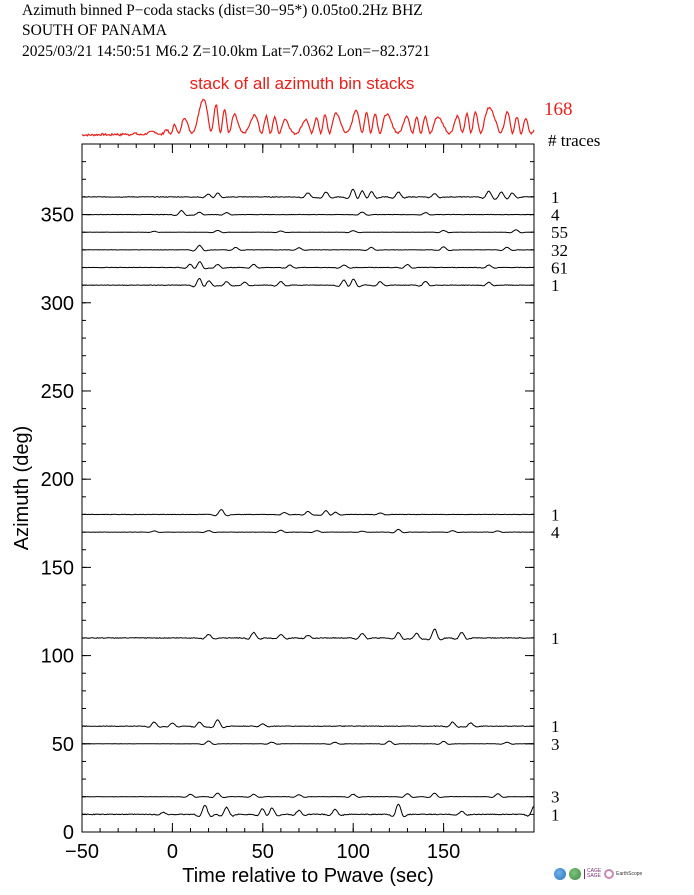 The height and width of the screenshot is (895, 694). What do you see at coordinates (555, 215) in the screenshot?
I see `trace-count-350: 4` at bounding box center [555, 215].